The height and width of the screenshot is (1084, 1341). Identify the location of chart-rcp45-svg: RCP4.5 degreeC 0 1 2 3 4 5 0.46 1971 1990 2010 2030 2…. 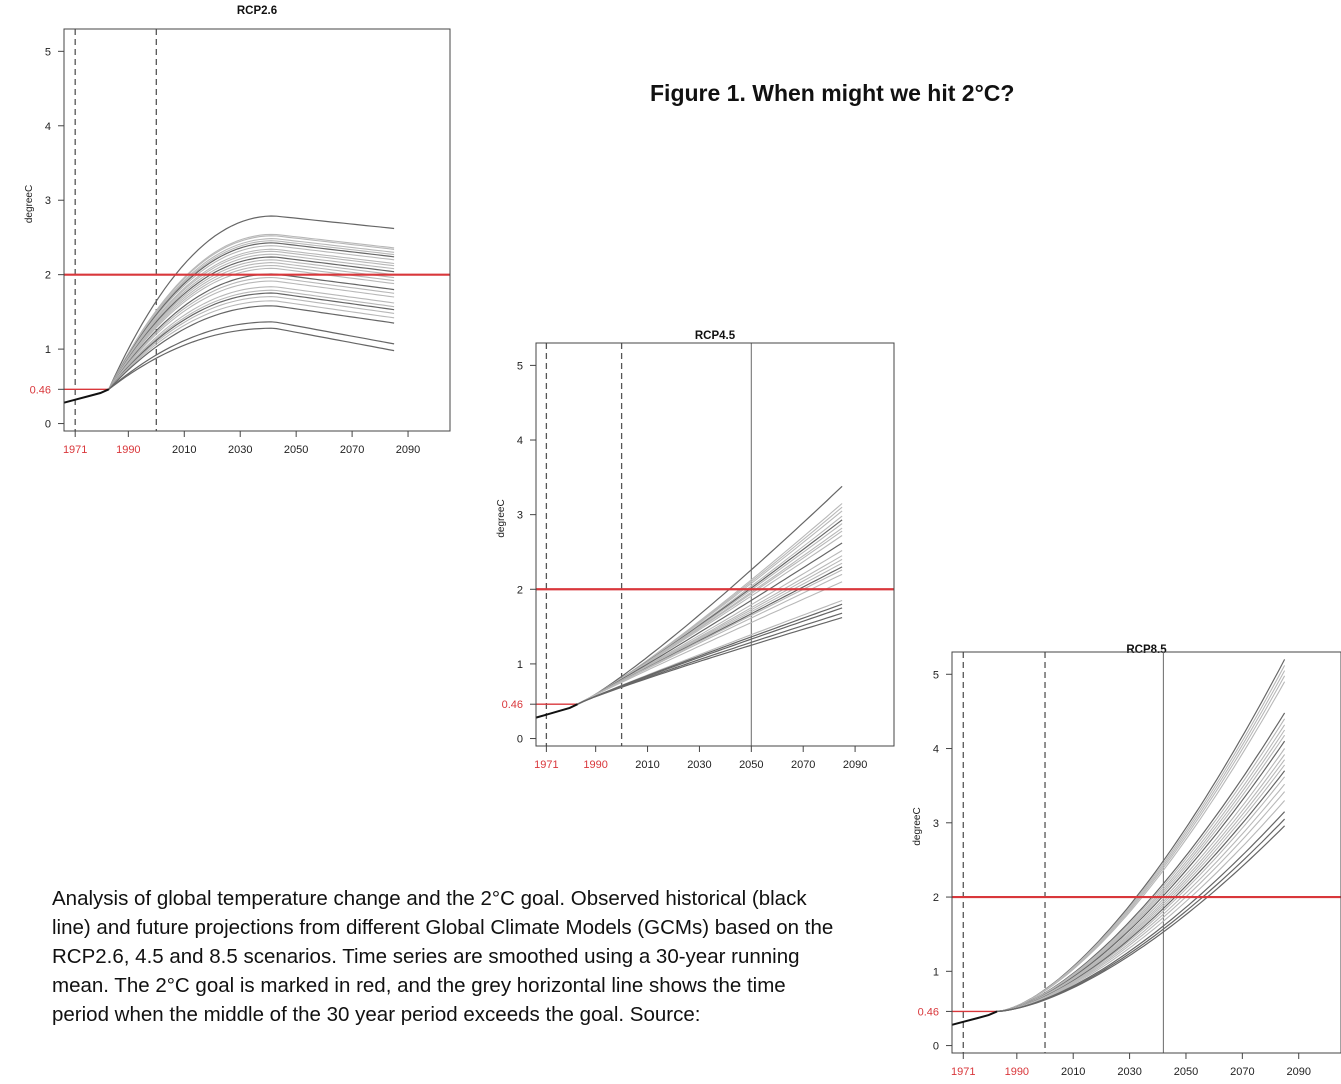
(695, 550).